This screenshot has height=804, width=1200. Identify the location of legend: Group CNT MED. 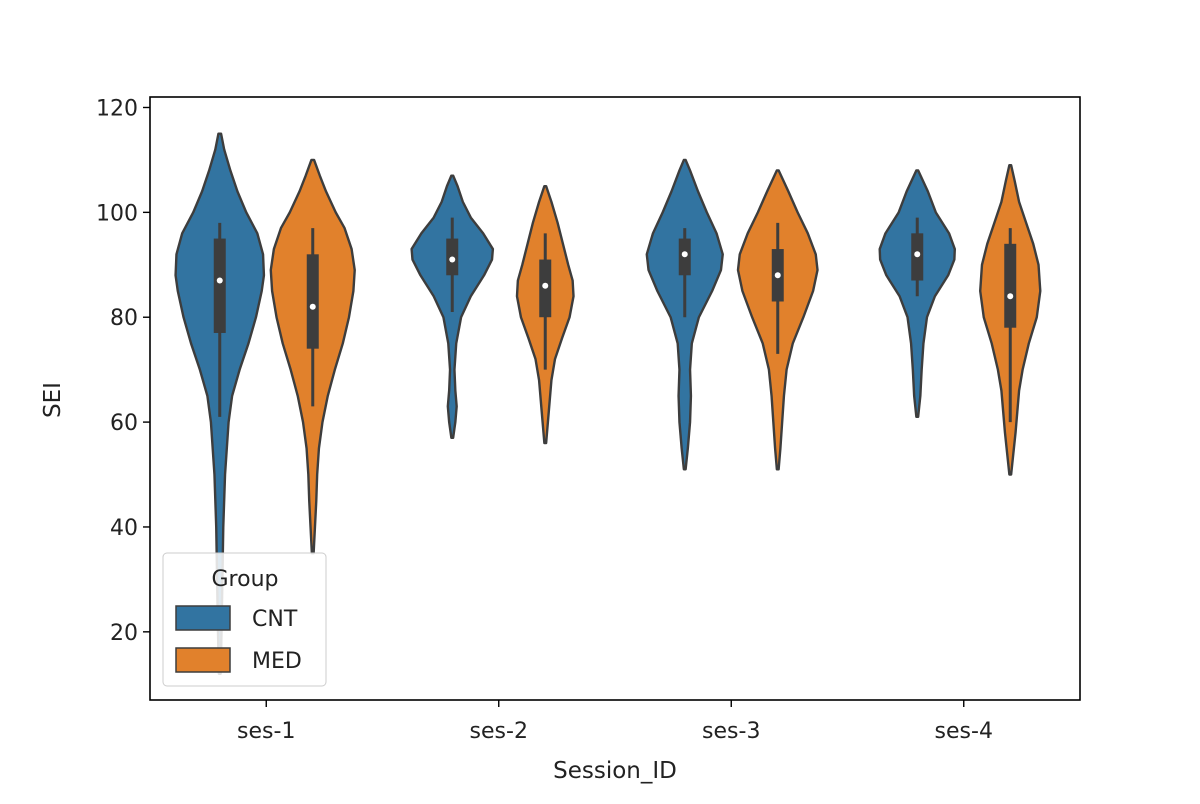
(244, 619).